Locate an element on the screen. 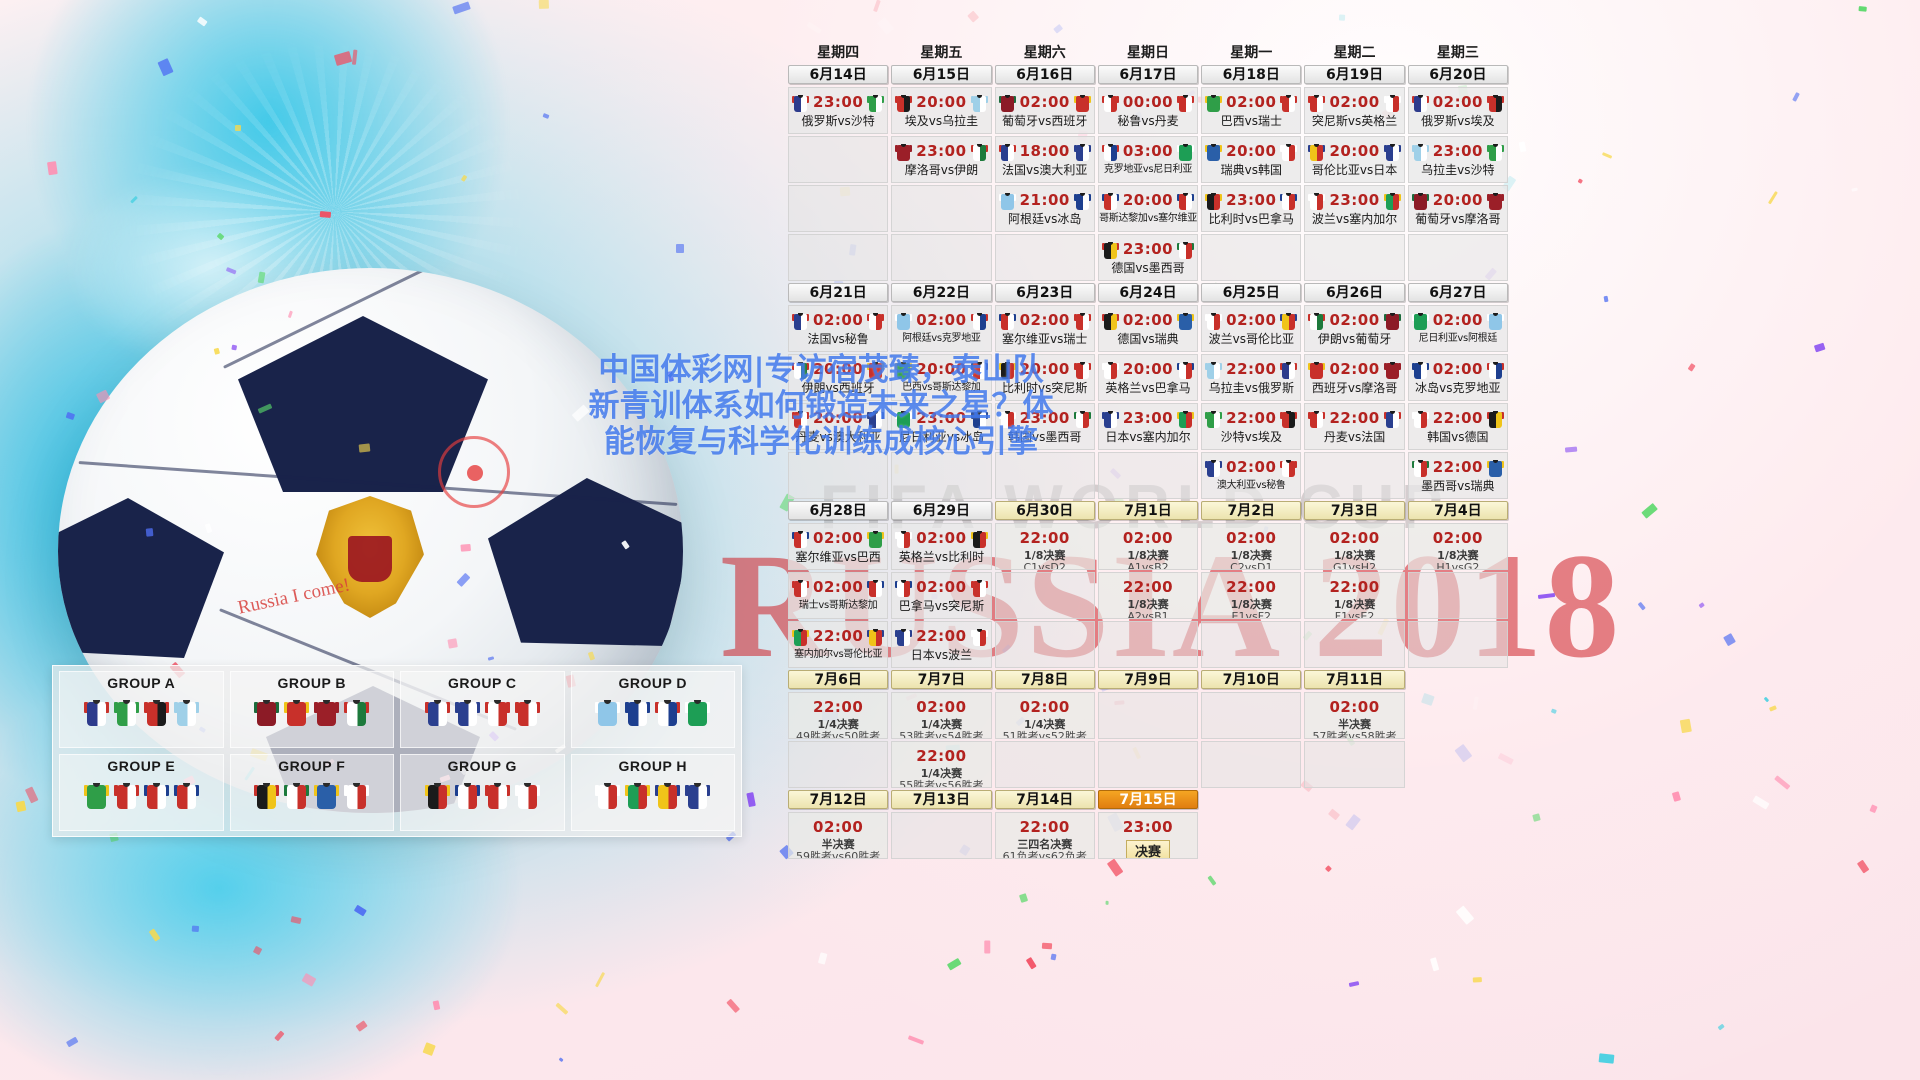  match-cell: 02:00 半决赛 59胜者vs60胜者 is located at coordinates (838, 835).